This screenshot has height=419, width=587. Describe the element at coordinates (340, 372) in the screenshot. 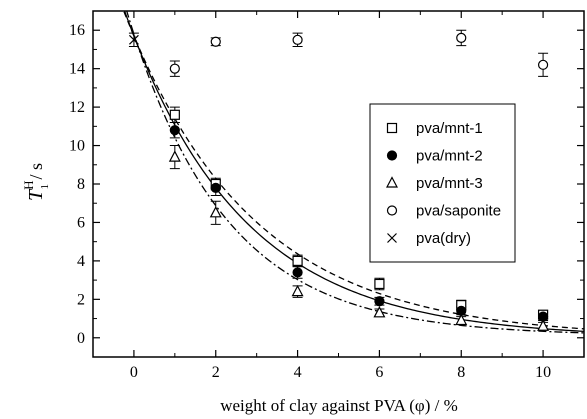

I see `x-tick-labels: 0 2 4 6 8 10` at that location.